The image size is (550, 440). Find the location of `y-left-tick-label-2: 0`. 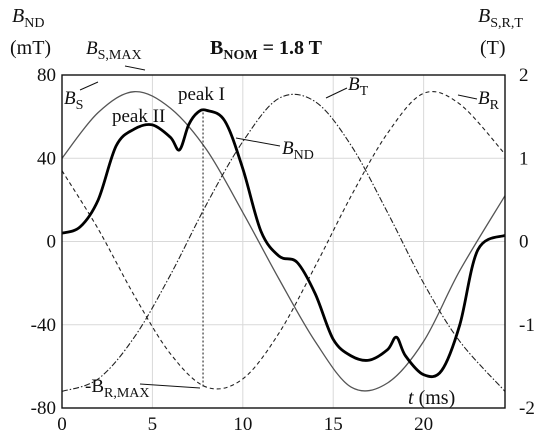

y-left-tick-label-2: 0 is located at coordinates (52, 242).